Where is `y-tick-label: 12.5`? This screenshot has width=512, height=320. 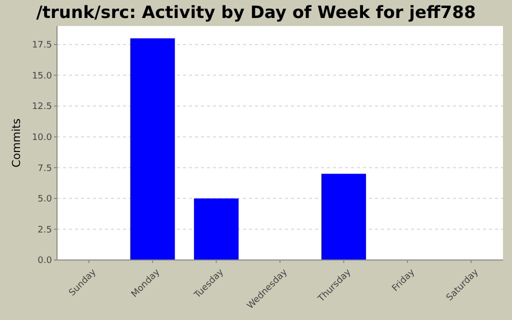 y-tick-label: 12.5 is located at coordinates (42, 107).